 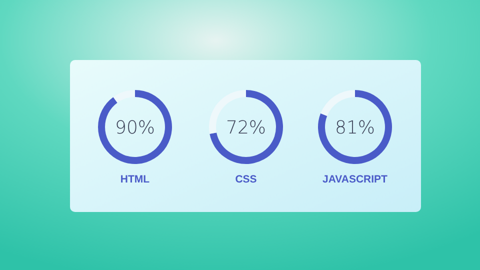 I want to click on text: HTML, so click(x=135, y=180).